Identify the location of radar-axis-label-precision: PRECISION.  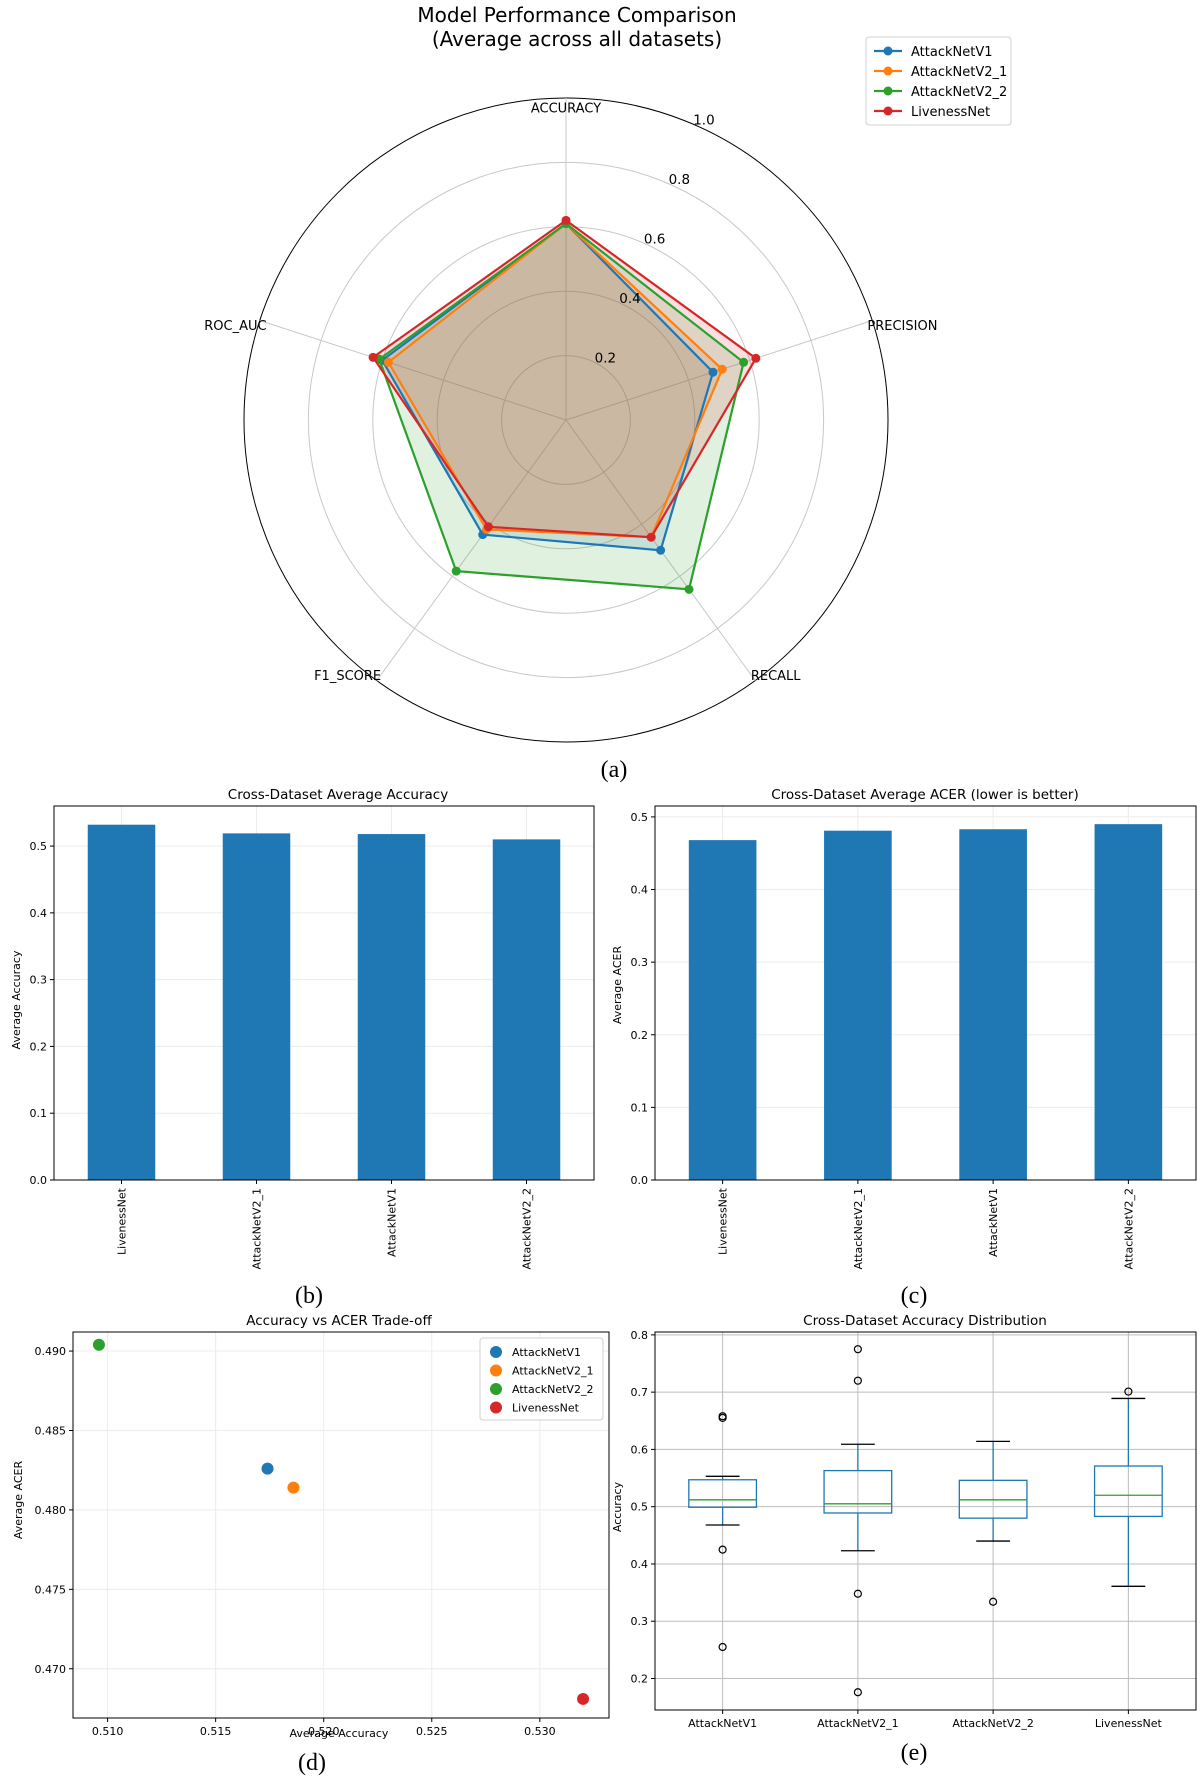
(902, 326).